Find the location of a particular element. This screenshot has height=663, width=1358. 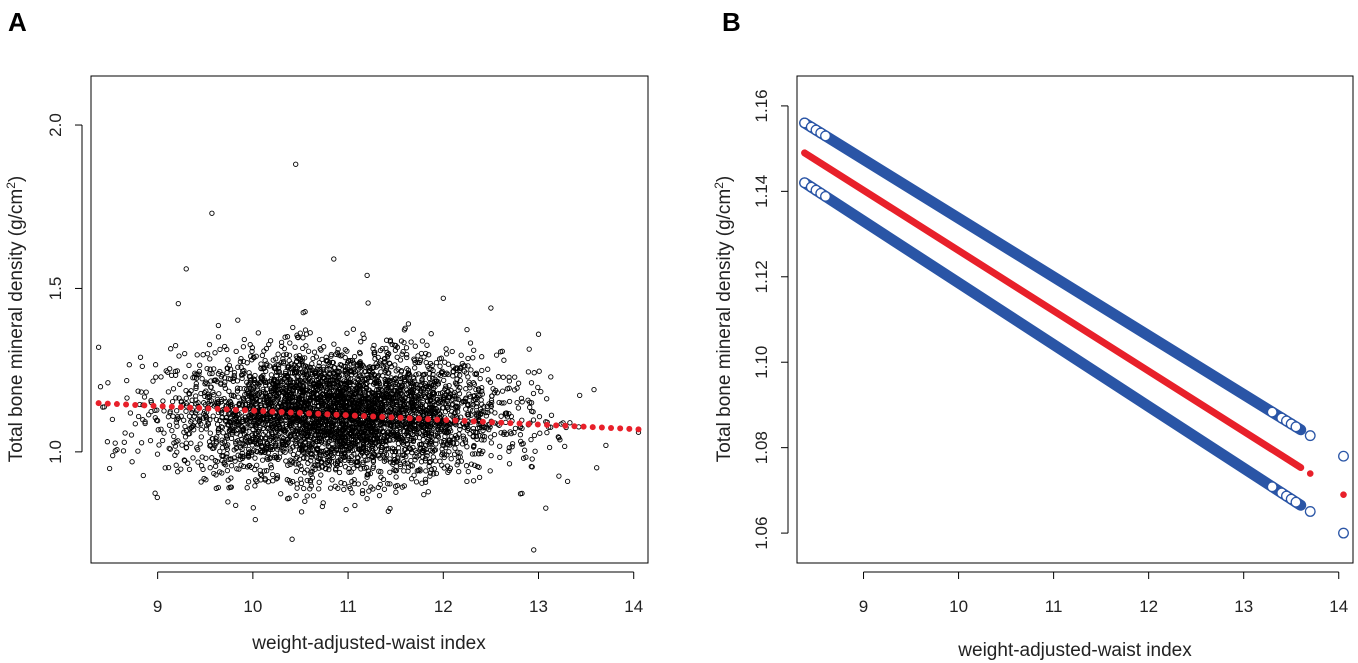

panel-b-y-tick-label: 1.06 is located at coordinates (761, 533).